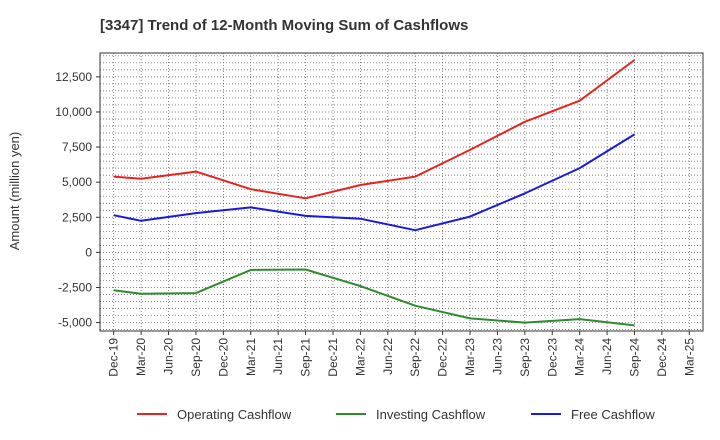 Image resolution: width=720 pixels, height=440 pixels. I want to click on x-tick-label: Sep-24, so click(634, 357).